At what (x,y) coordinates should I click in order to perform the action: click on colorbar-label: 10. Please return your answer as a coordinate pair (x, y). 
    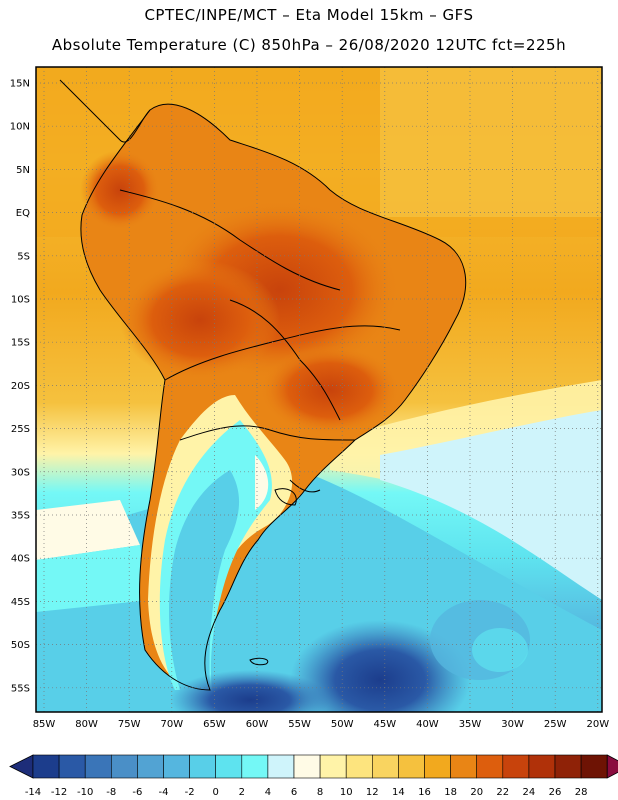
    Looking at the image, I should click on (346, 792).